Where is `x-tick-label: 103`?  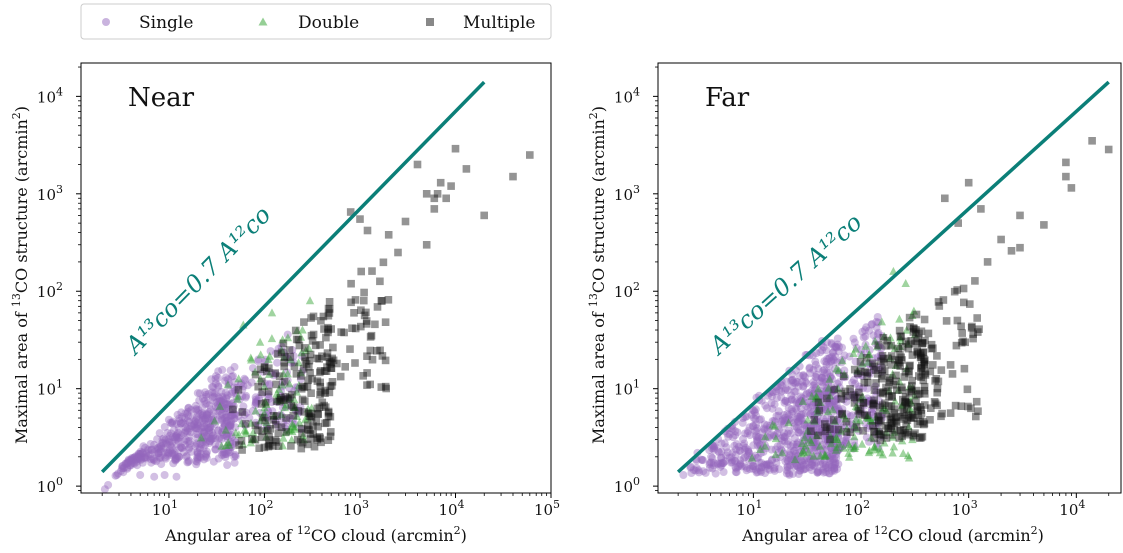 x-tick-label: 103 is located at coordinates (356, 508).